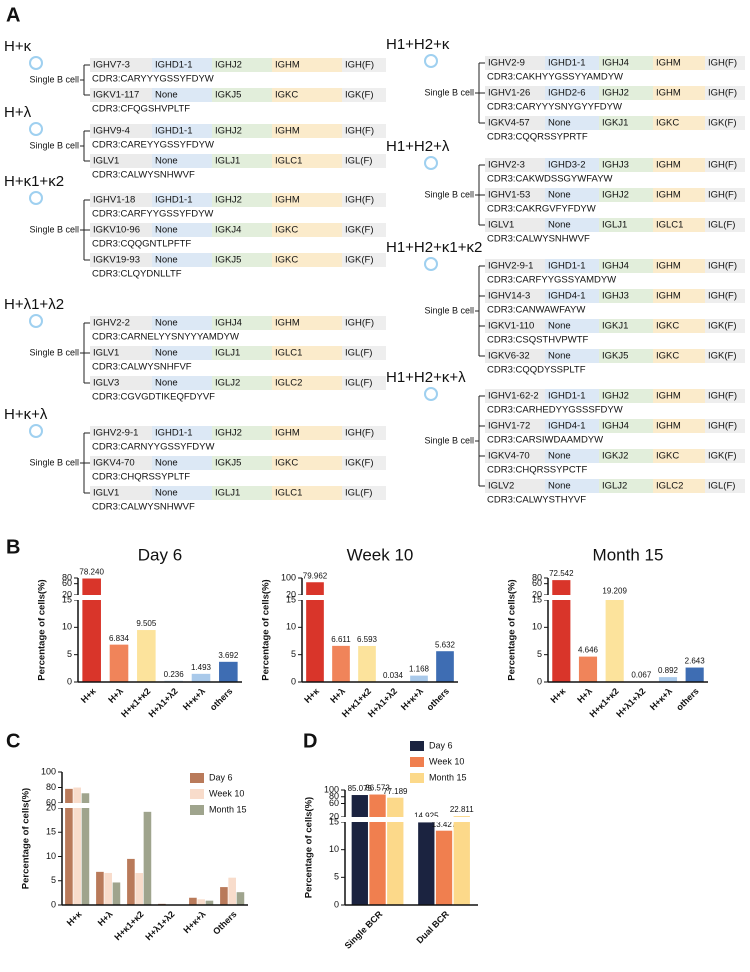  Describe the element at coordinates (341, 639) in the screenshot. I see `value-label: 6.611` at that location.